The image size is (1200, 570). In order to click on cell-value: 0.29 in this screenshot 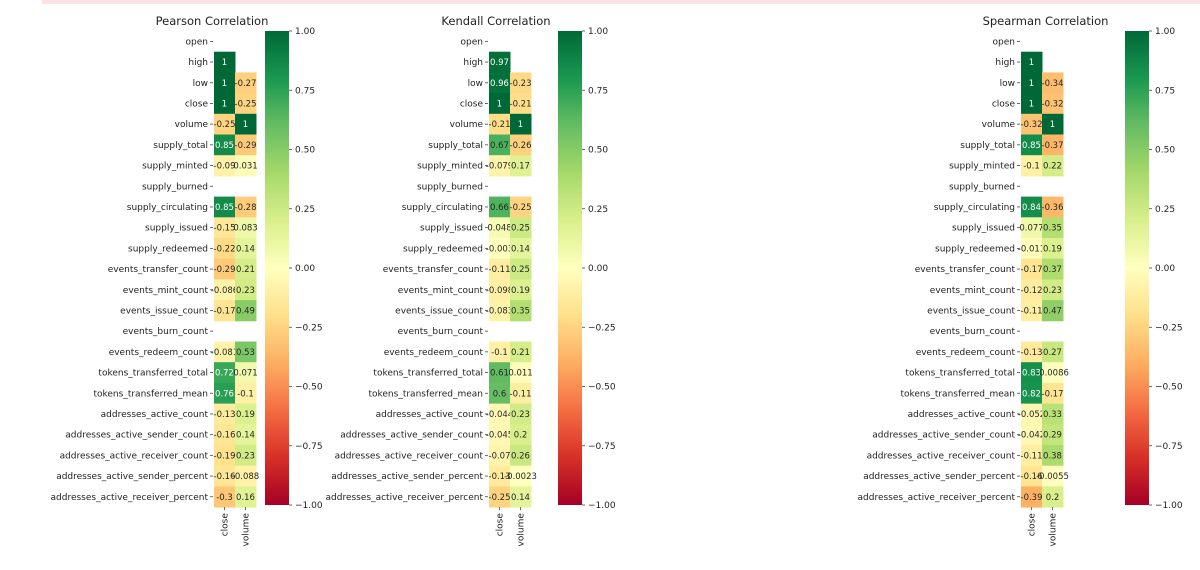, I will do `click(1052, 436)`.